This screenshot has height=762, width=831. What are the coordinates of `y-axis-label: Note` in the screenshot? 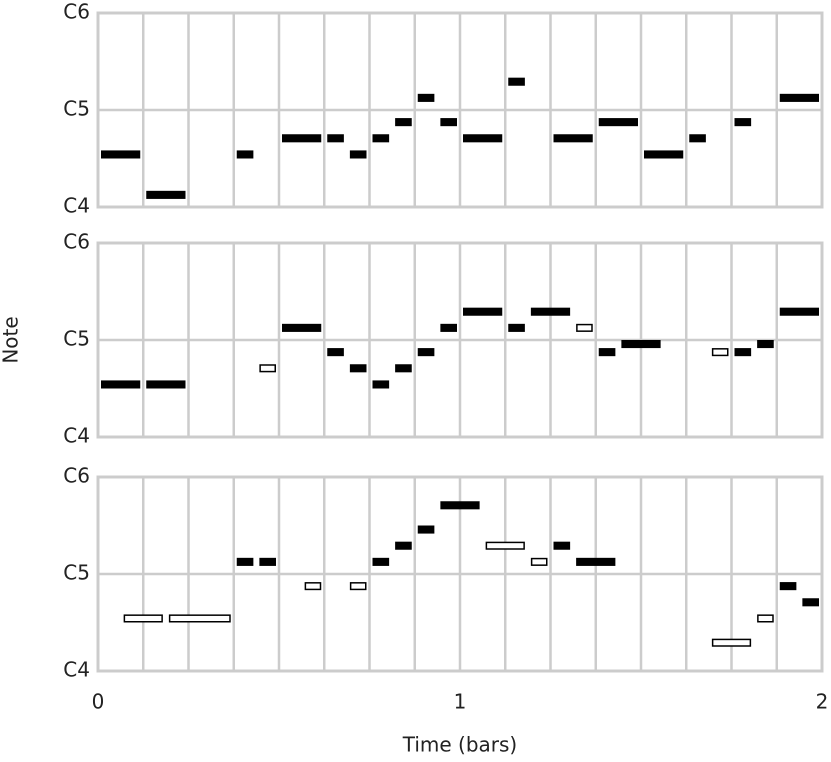 It's located at (11, 339).